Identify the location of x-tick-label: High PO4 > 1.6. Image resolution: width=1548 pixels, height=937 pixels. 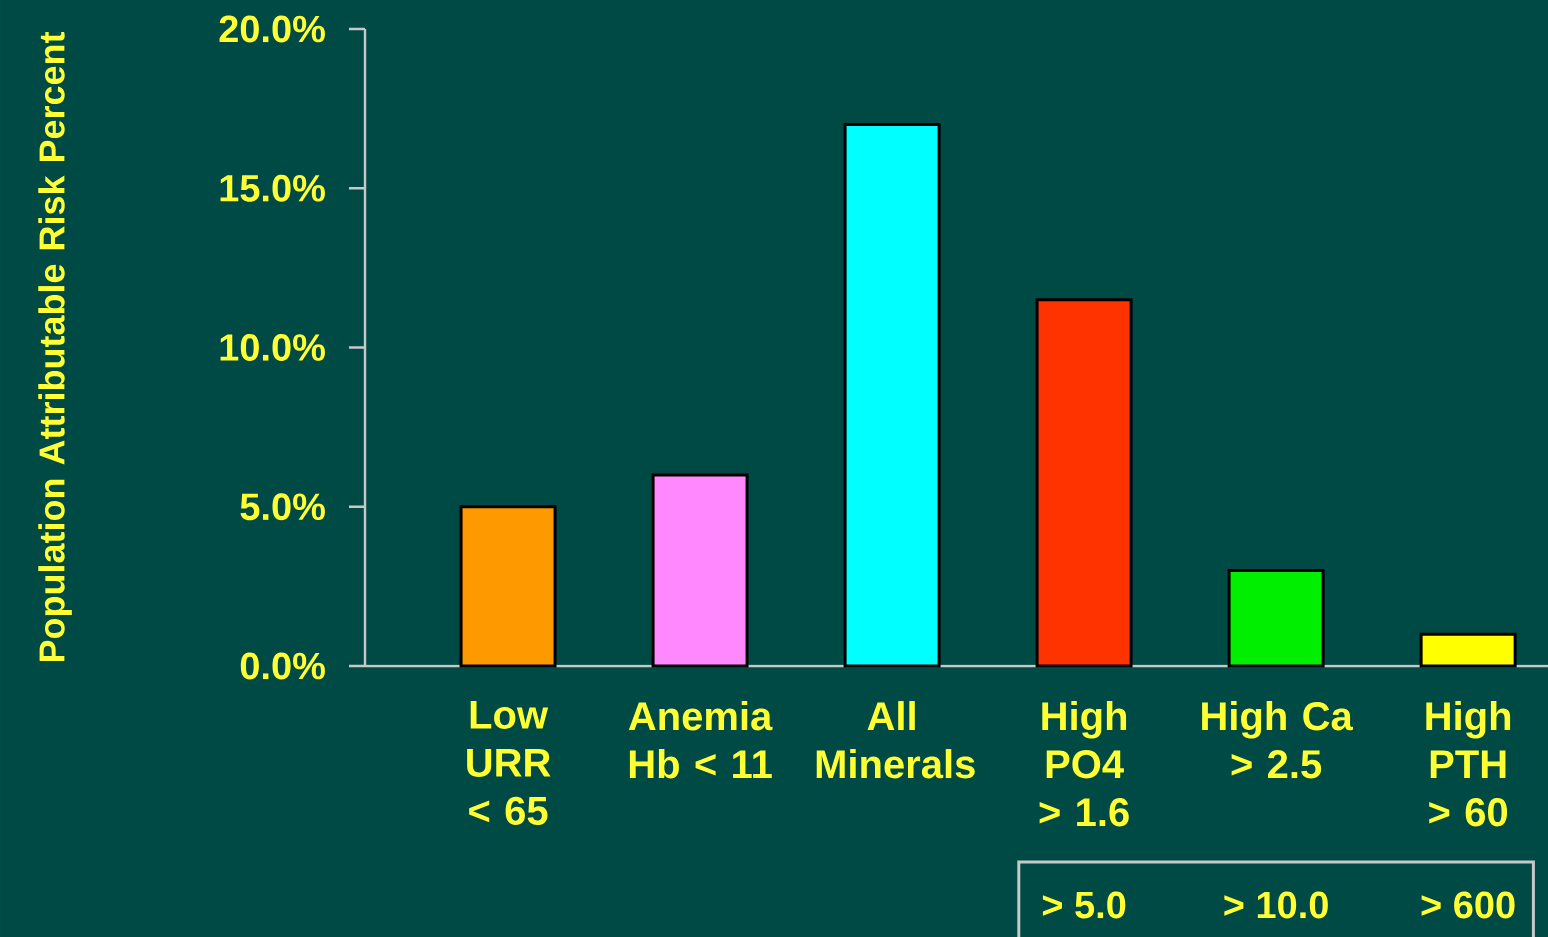
(1084, 764).